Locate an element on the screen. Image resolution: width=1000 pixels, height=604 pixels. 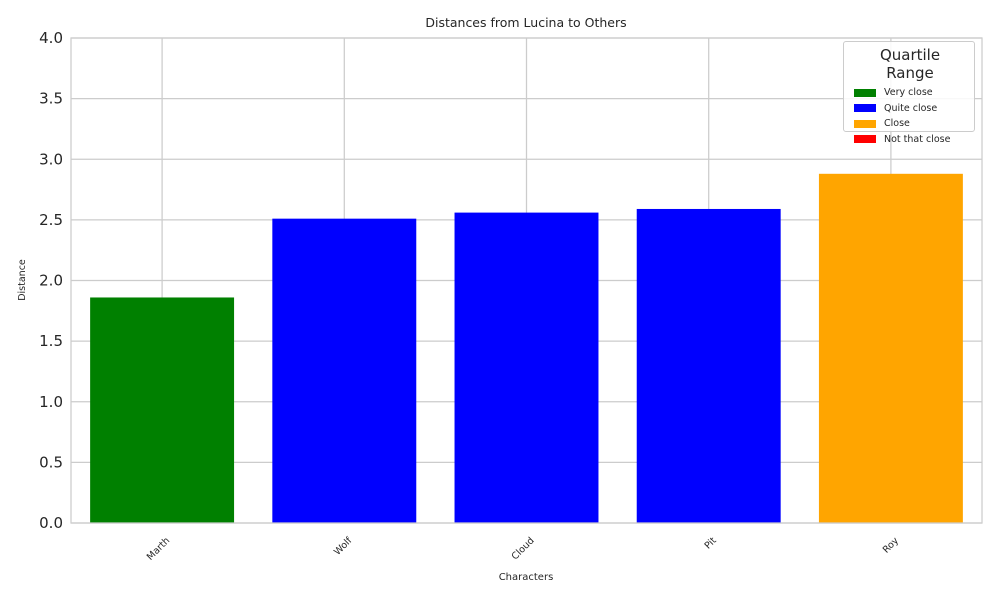
bar-cloud is located at coordinates (526, 367).